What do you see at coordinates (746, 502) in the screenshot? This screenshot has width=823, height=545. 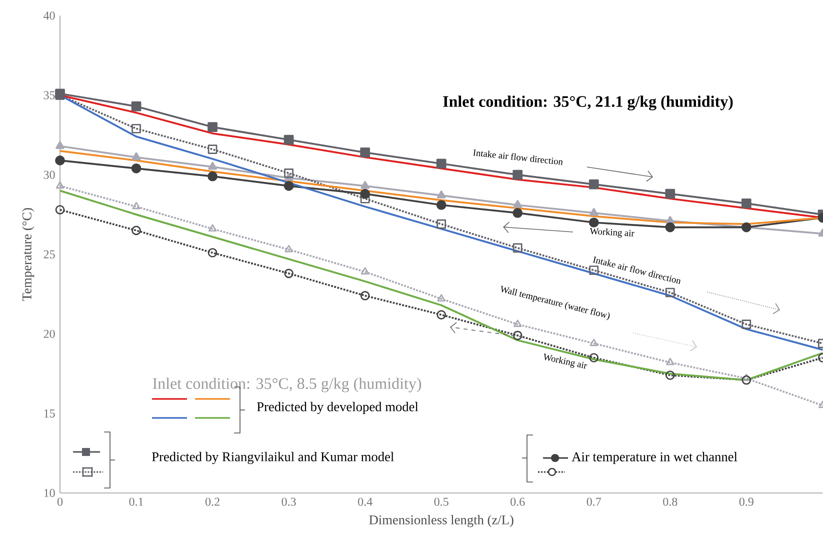 I see `x-tick-label: 0.9` at bounding box center [746, 502].